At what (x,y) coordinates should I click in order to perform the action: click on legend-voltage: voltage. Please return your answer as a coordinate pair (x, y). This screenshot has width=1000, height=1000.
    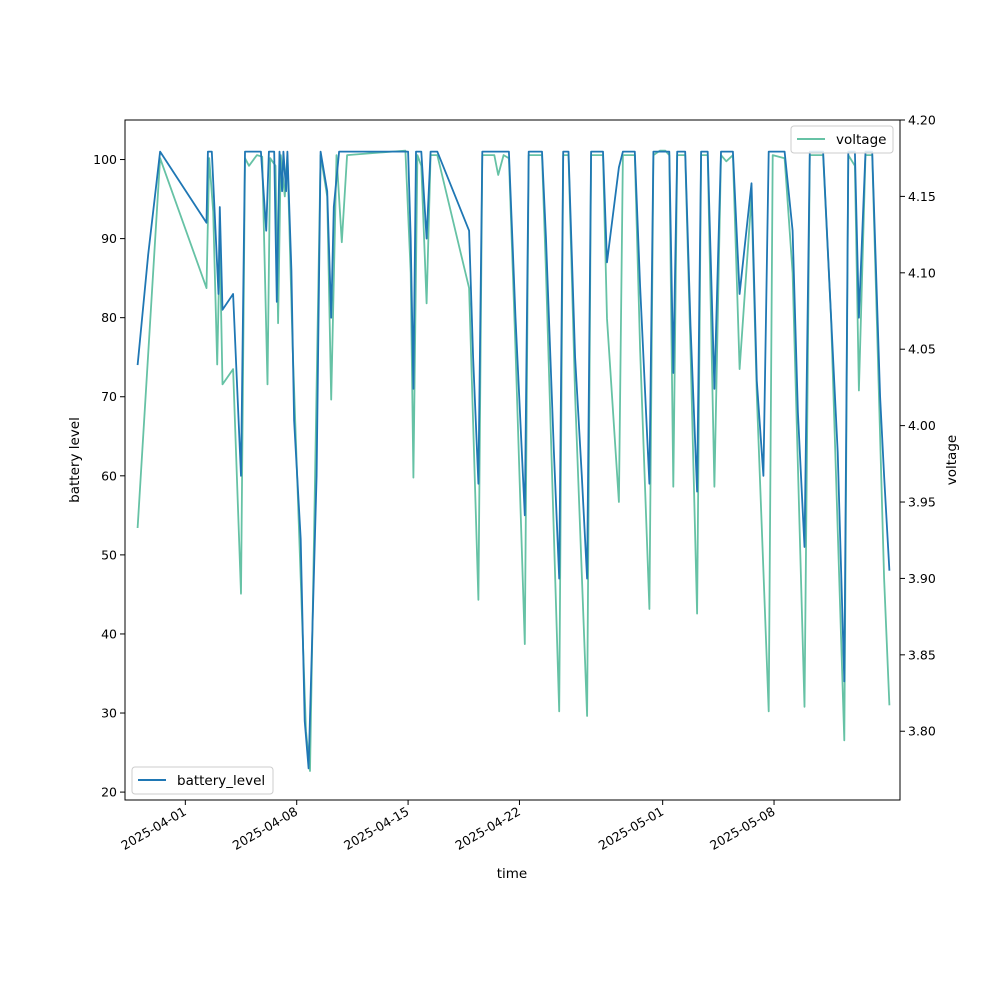
    Looking at the image, I should click on (842, 139).